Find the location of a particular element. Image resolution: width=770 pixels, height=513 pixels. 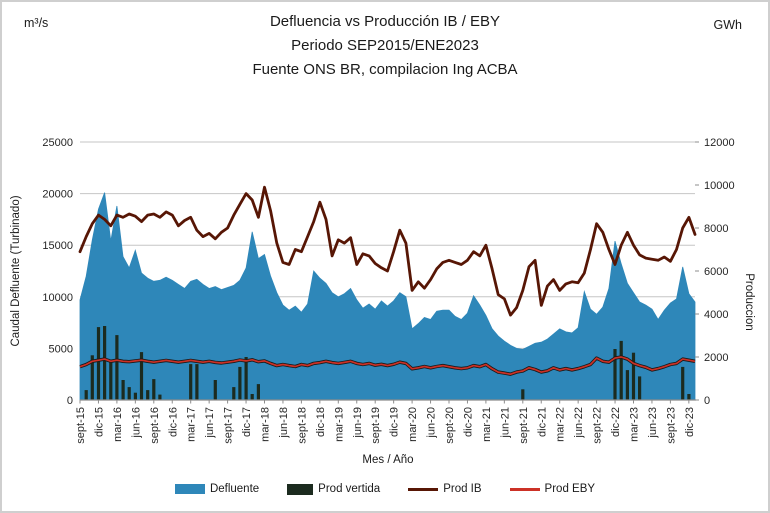

svg-text: 4000 is located at coordinates (716, 315).